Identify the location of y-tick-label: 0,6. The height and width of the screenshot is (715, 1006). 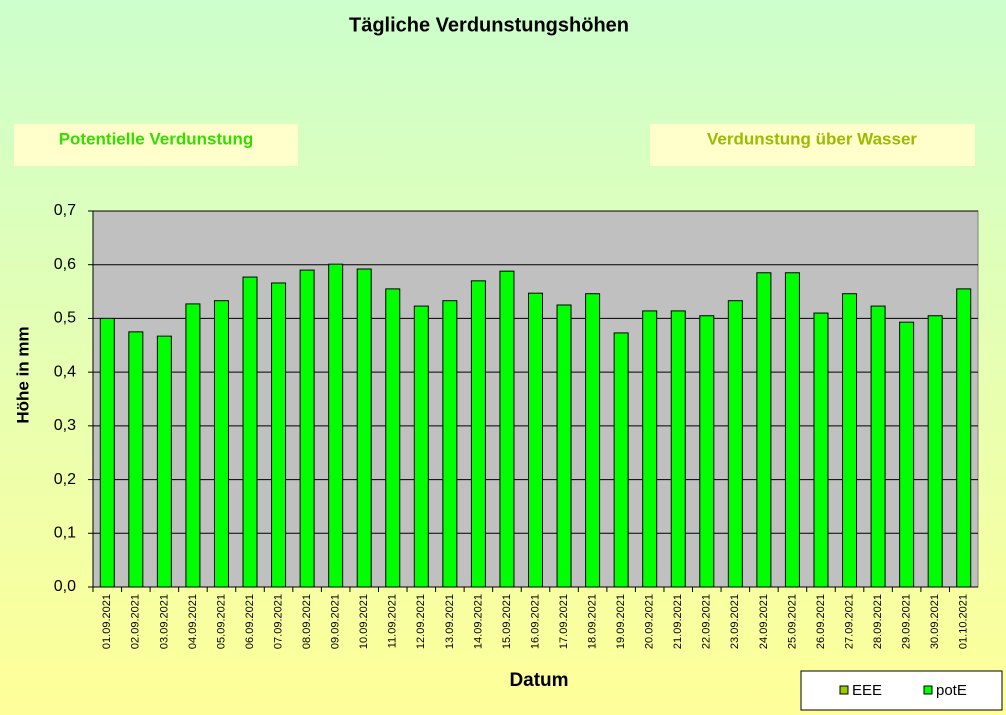
(65, 264).